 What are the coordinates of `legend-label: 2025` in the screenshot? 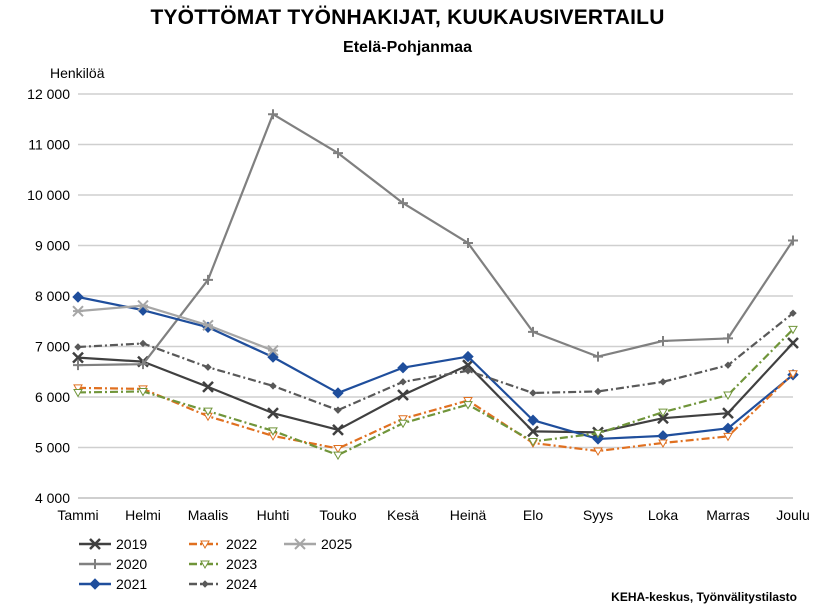 It's located at (337, 544).